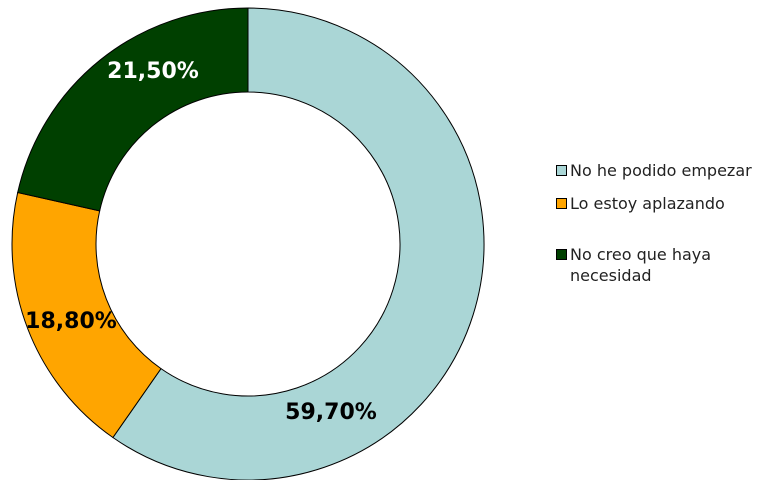  I want to click on legend-item-no-creo-que-haya-necesidad: No creo que haya necesidad, so click(658, 265).